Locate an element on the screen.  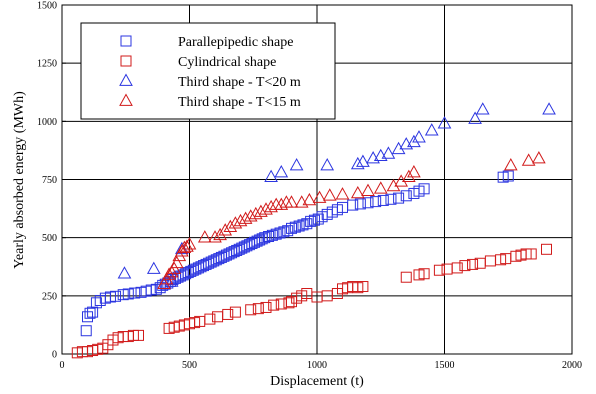
y-tick-label: 750 is located at coordinates (49, 180).